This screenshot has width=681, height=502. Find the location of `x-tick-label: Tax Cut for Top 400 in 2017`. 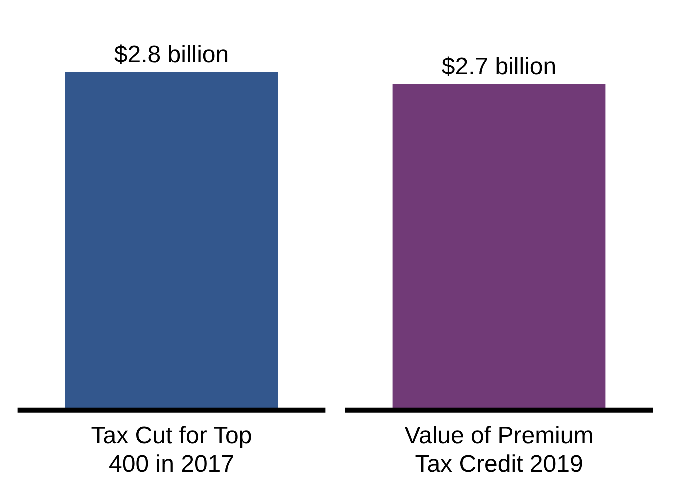

x-tick-label: Tax Cut for Top 400 in 2017 is located at coordinates (171, 450).